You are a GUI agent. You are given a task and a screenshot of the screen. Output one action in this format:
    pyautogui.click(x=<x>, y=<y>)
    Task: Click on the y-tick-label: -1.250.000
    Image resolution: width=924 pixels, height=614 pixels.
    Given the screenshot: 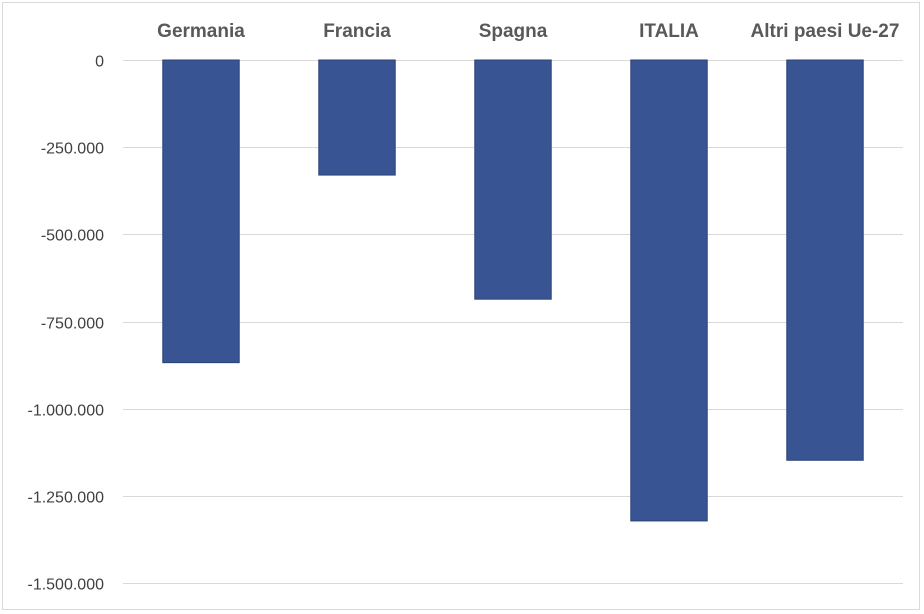 What is the action you would take?
    pyautogui.click(x=65, y=498)
    